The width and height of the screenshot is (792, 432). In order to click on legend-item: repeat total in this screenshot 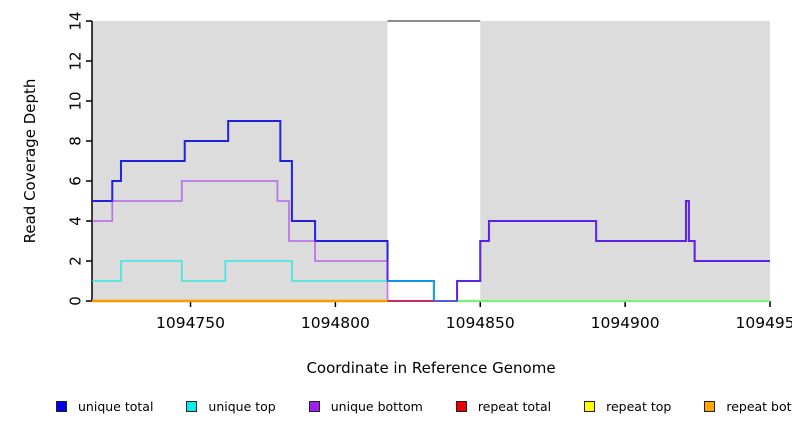, I will do `click(503, 406)`.